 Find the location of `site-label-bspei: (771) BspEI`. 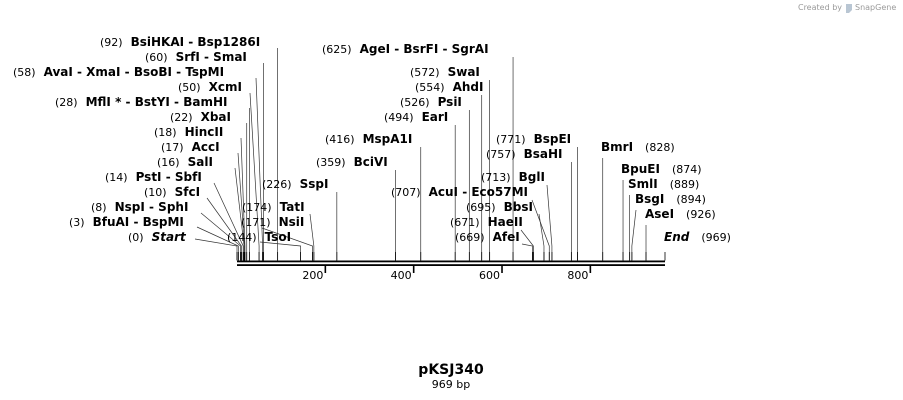

site-label-bspei: (771) BspEI is located at coordinates (533, 139).